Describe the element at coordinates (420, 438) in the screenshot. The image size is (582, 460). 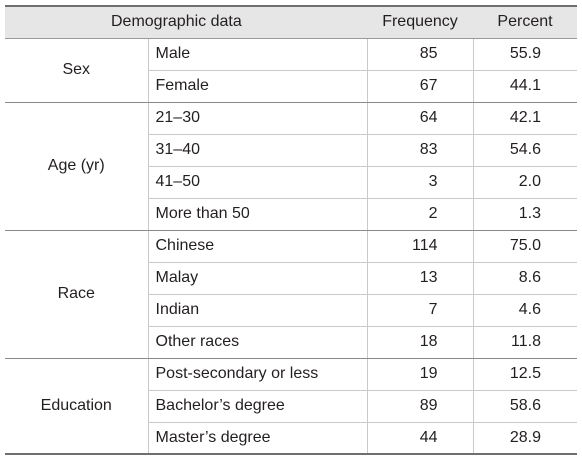
I see `row-frequency: 44` at that location.